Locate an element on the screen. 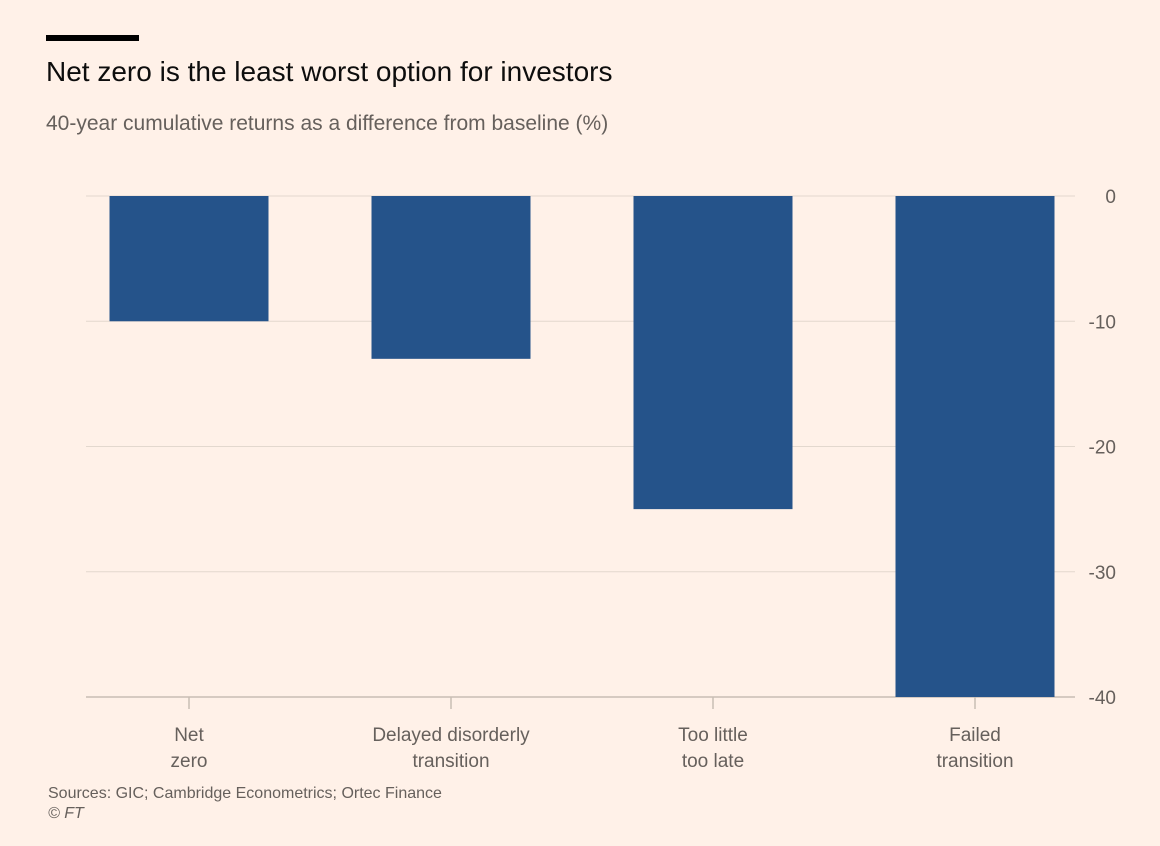 Image resolution: width=1160 pixels, height=846 pixels. x-tick-label: too late is located at coordinates (713, 761).